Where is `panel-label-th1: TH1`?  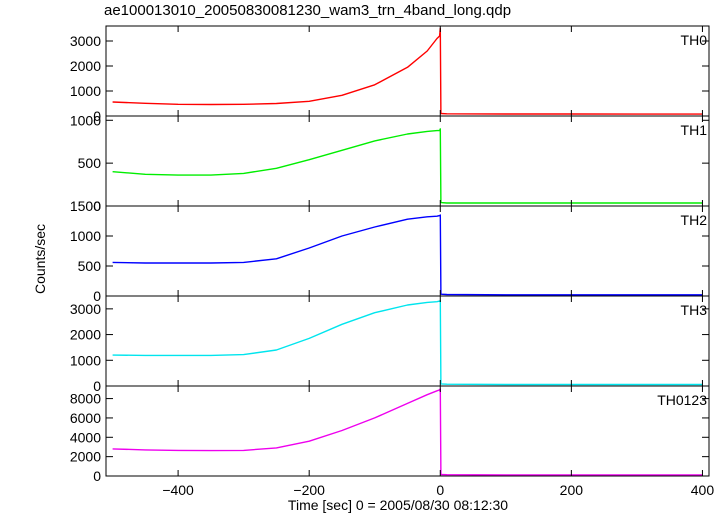 panel-label-th1: TH1 is located at coordinates (694, 130).